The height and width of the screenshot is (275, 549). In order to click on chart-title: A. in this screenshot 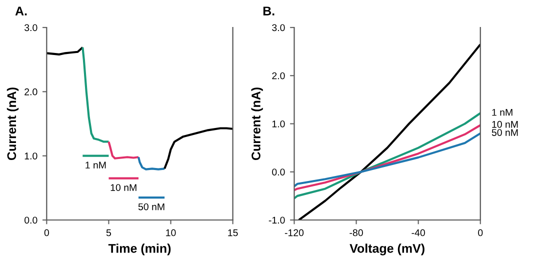, I will do `click(21, 11)`.